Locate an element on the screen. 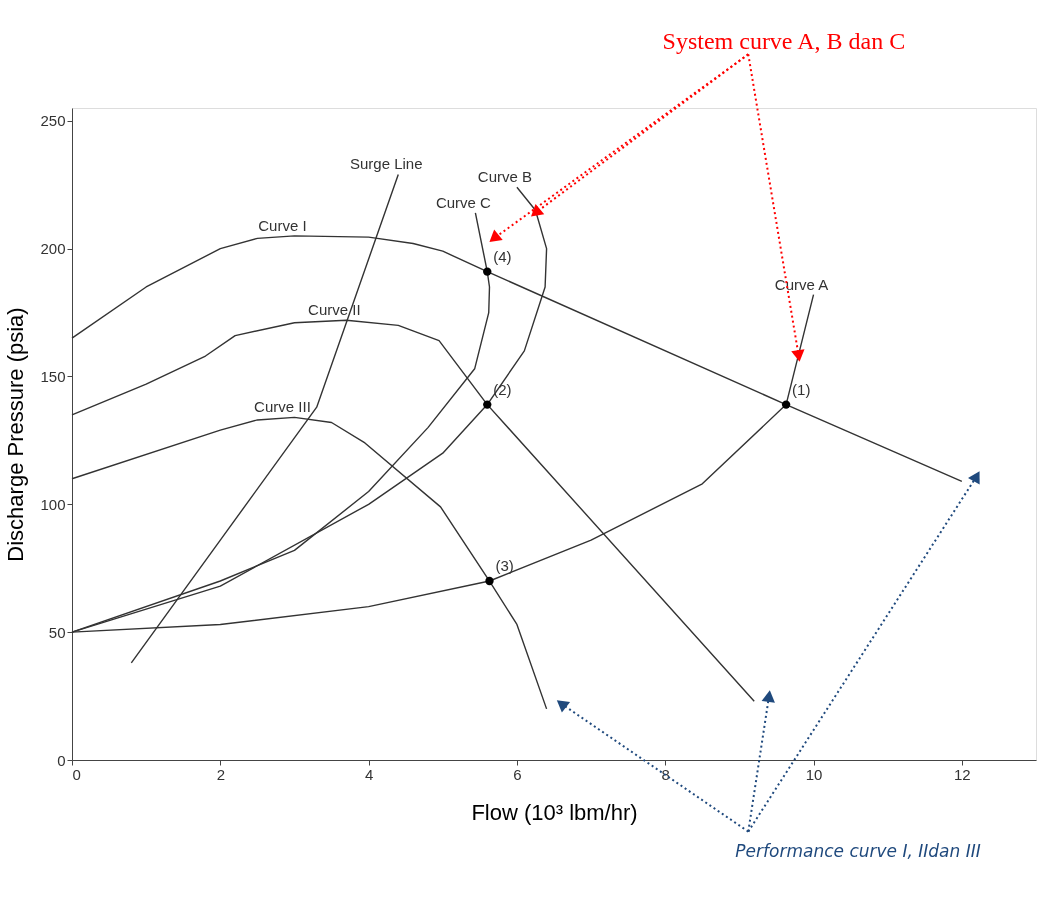 The height and width of the screenshot is (904, 1046). x-tick-label: 12 is located at coordinates (962, 774).